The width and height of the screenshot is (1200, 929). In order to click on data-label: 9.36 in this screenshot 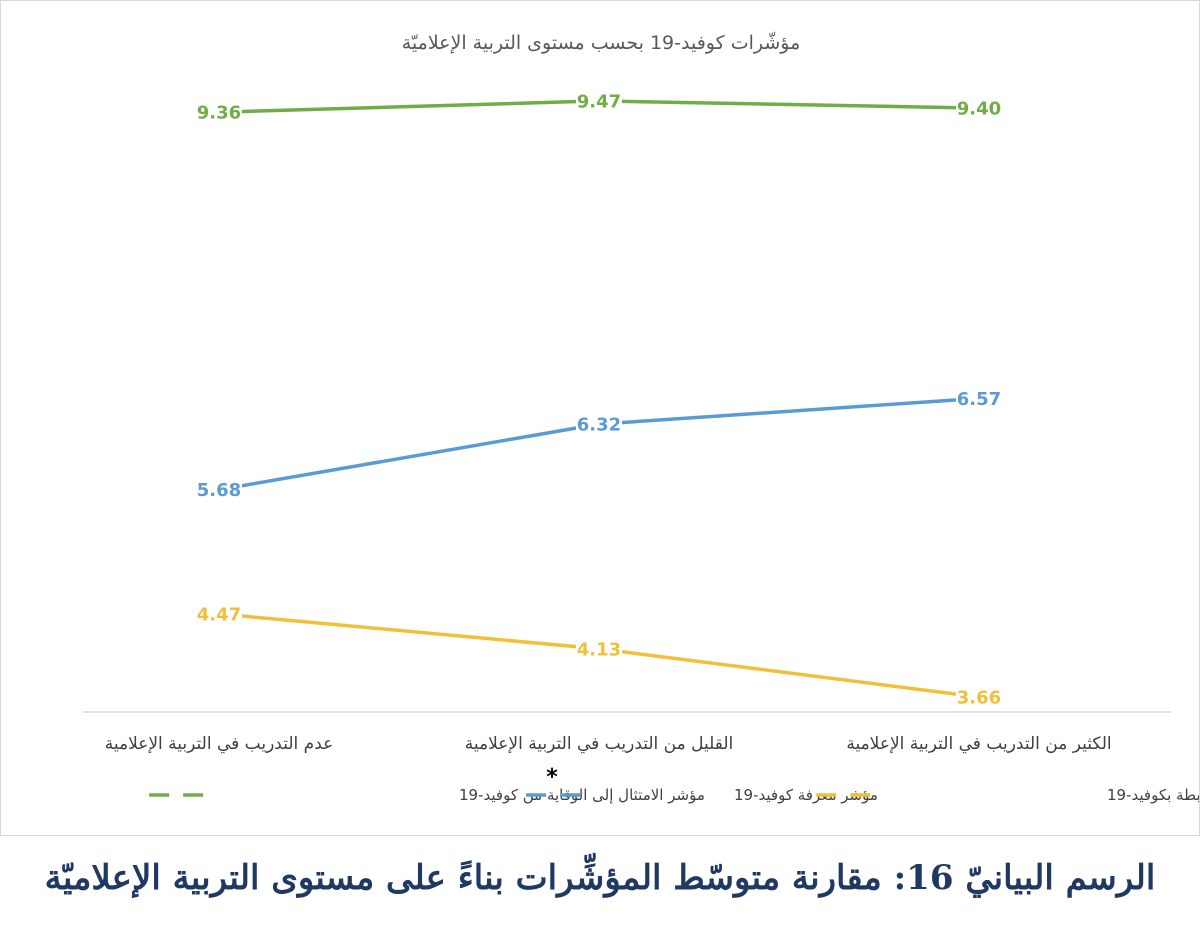, I will do `click(219, 113)`.